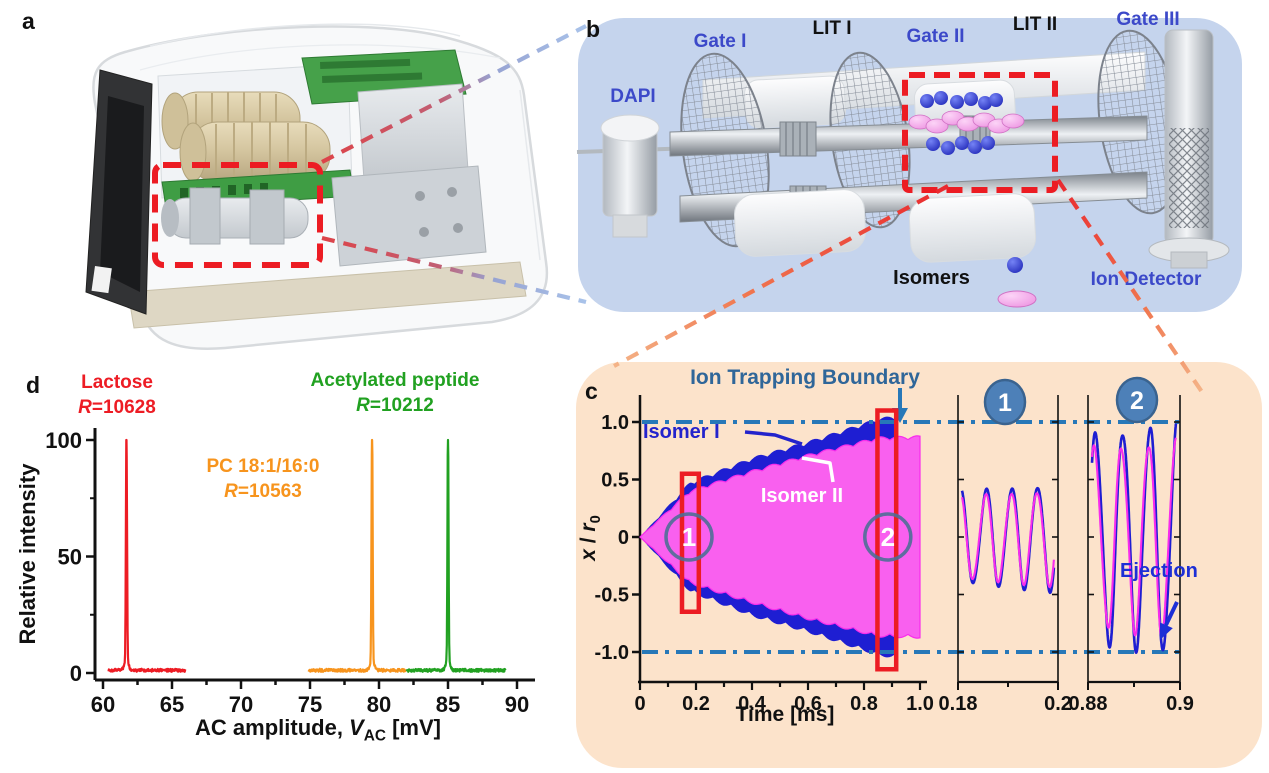 The height and width of the screenshot is (773, 1269). What do you see at coordinates (379, 704) in the screenshot?
I see `svg-text: 80` at bounding box center [379, 704].